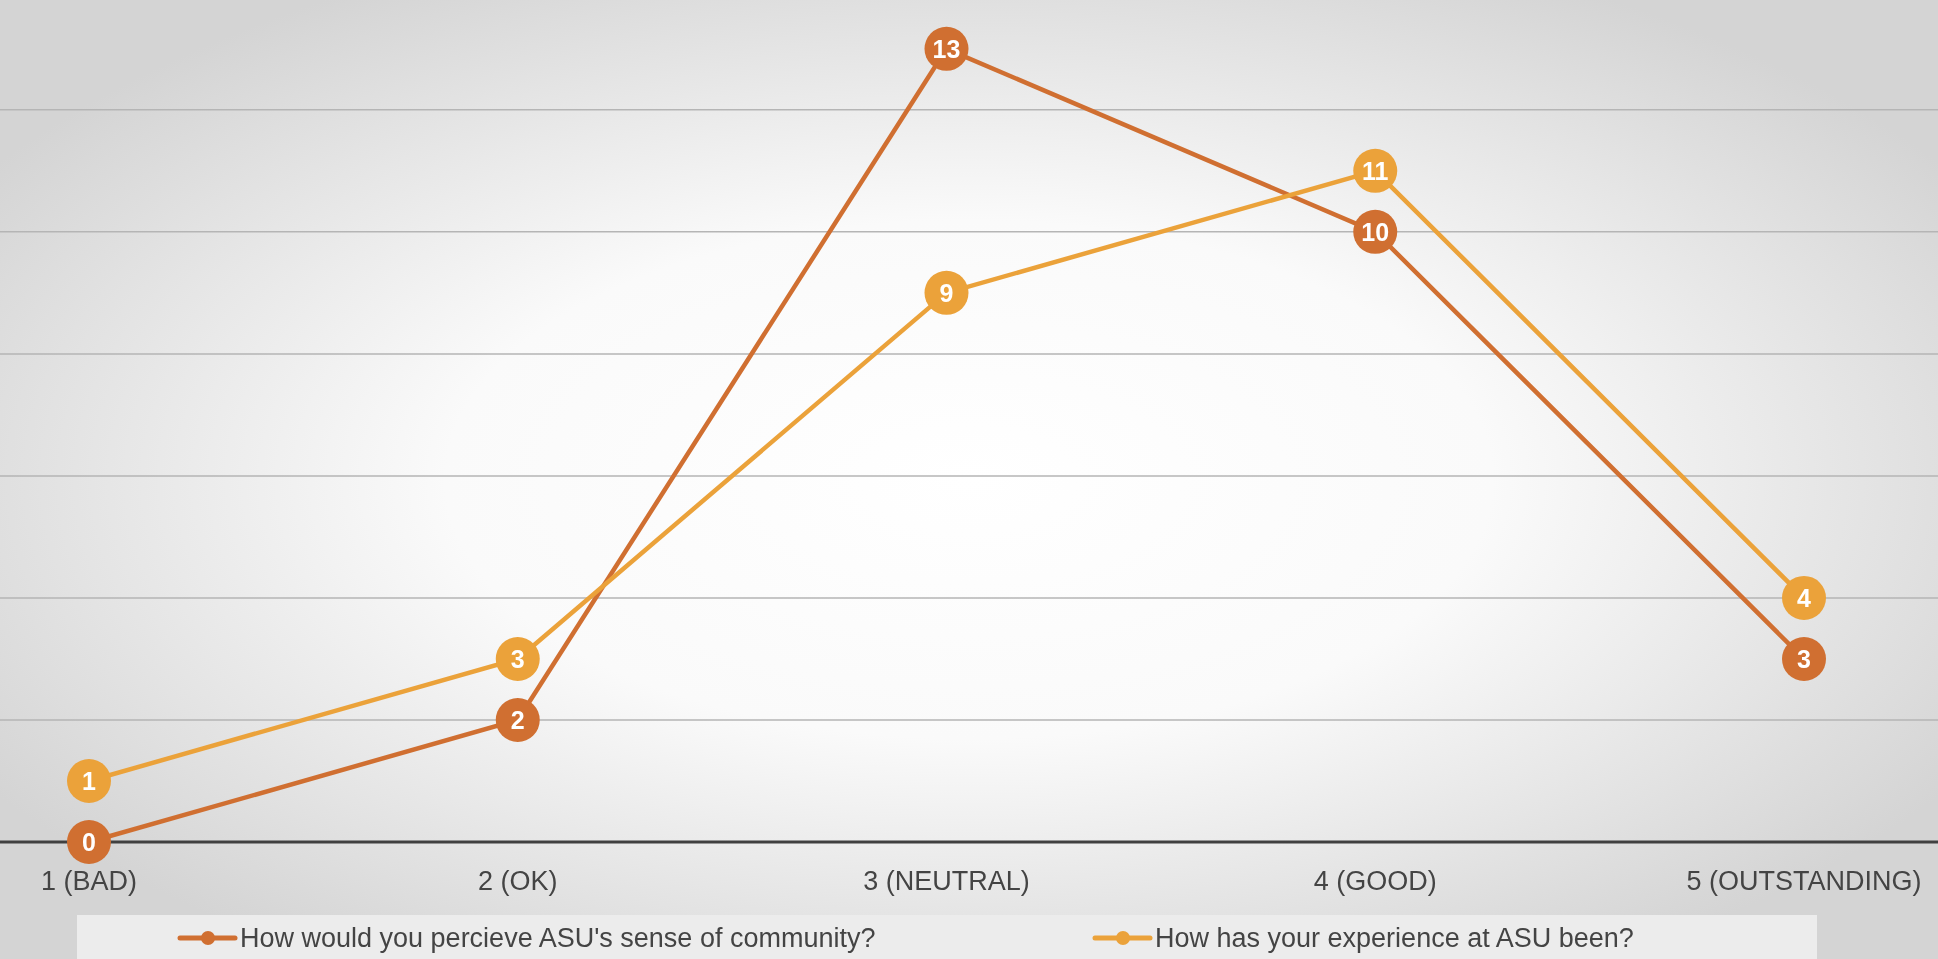 Image resolution: width=1938 pixels, height=959 pixels. I want to click on data-label: 2, so click(517, 719).